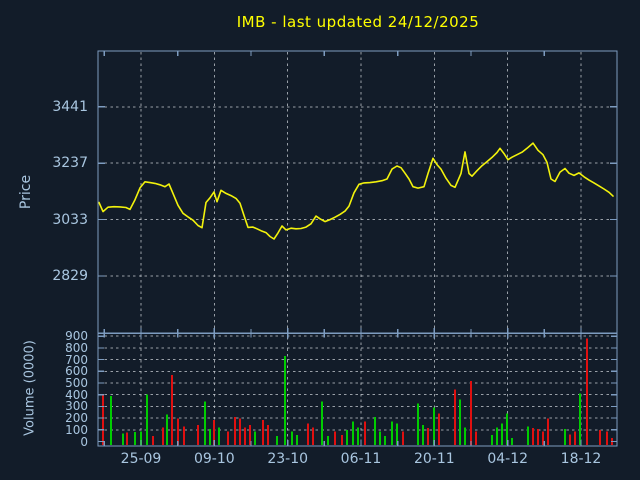  What do you see at coordinates (76, 394) in the screenshot?
I see `volume-tick-label: 400` at bounding box center [76, 394].